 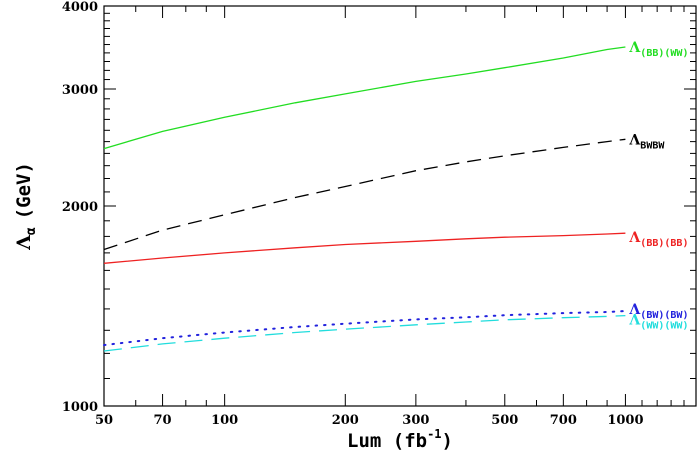 What do you see at coordinates (163, 420) in the screenshot?
I see `x-tick-label: 70` at bounding box center [163, 420].